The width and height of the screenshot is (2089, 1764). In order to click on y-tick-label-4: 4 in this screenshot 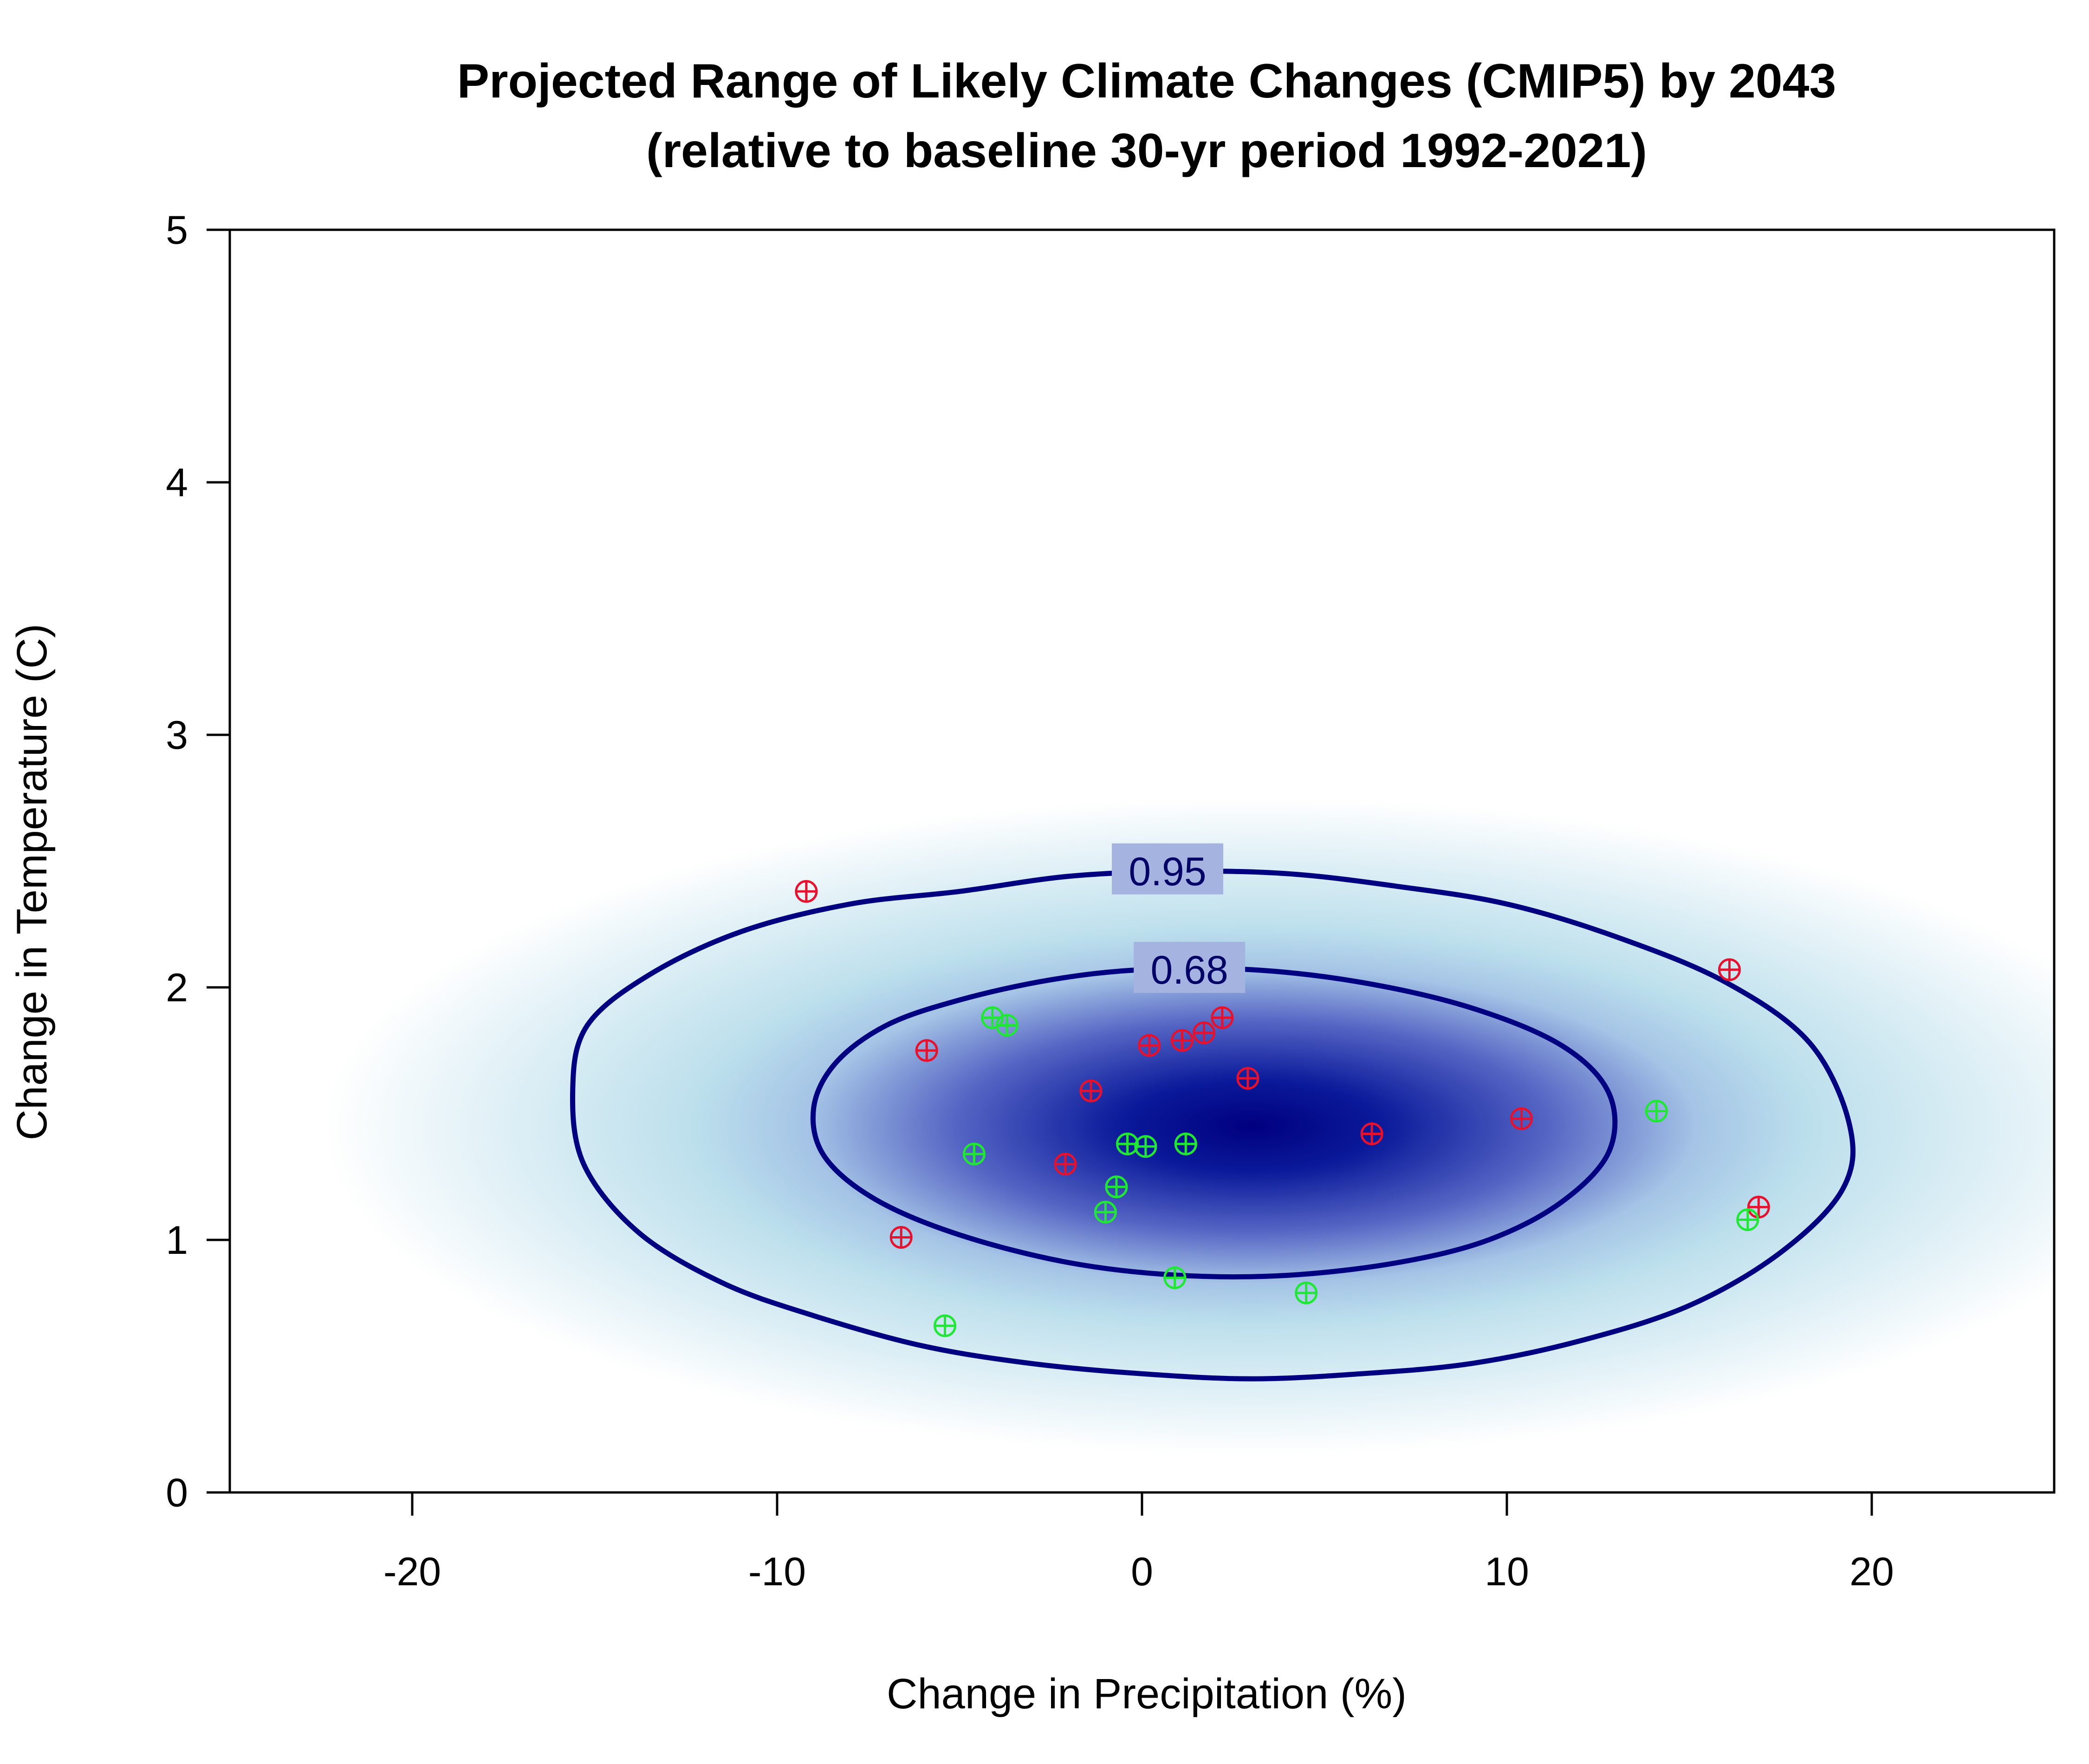, I will do `click(177, 482)`.